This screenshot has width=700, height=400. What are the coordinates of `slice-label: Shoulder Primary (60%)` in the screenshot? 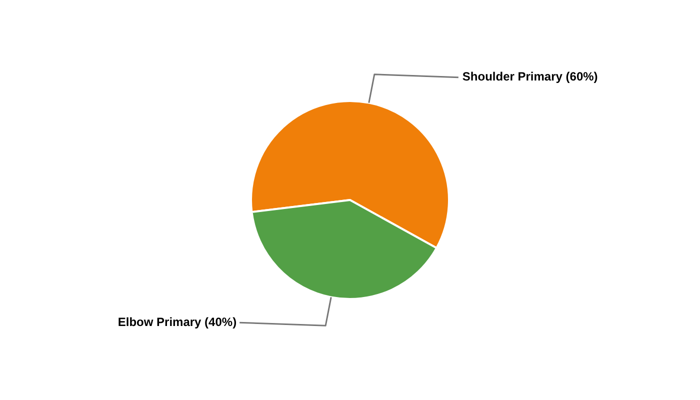 It's located at (530, 77).